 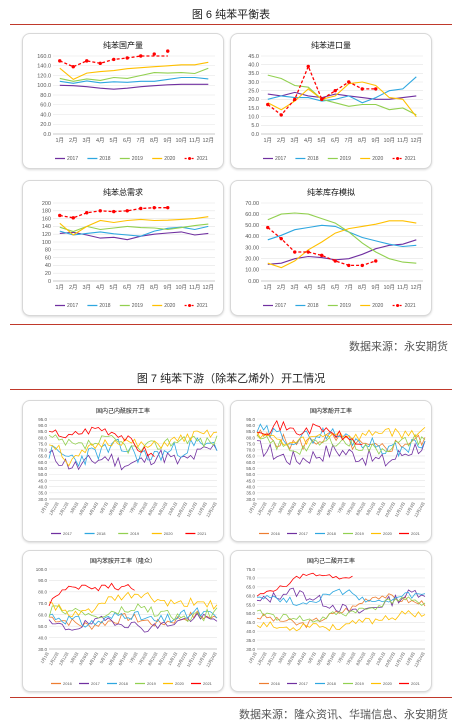 I want to click on y-tick-label: 160.0, so click(x=44, y=57).